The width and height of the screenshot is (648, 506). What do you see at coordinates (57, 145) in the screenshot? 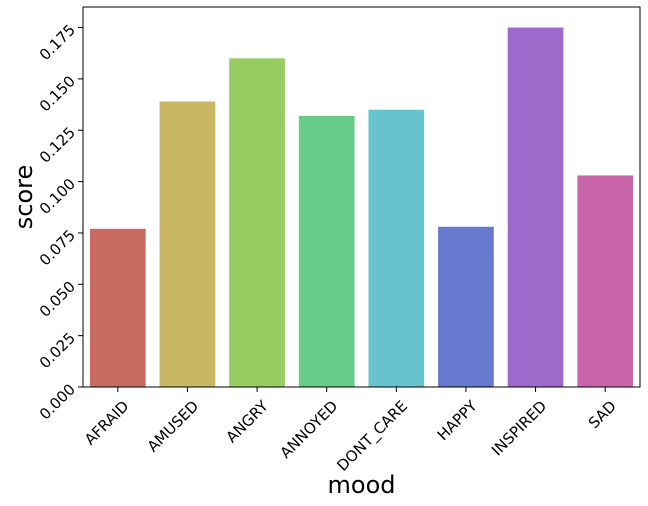
I see `y-tick-label: 0.125` at bounding box center [57, 145].